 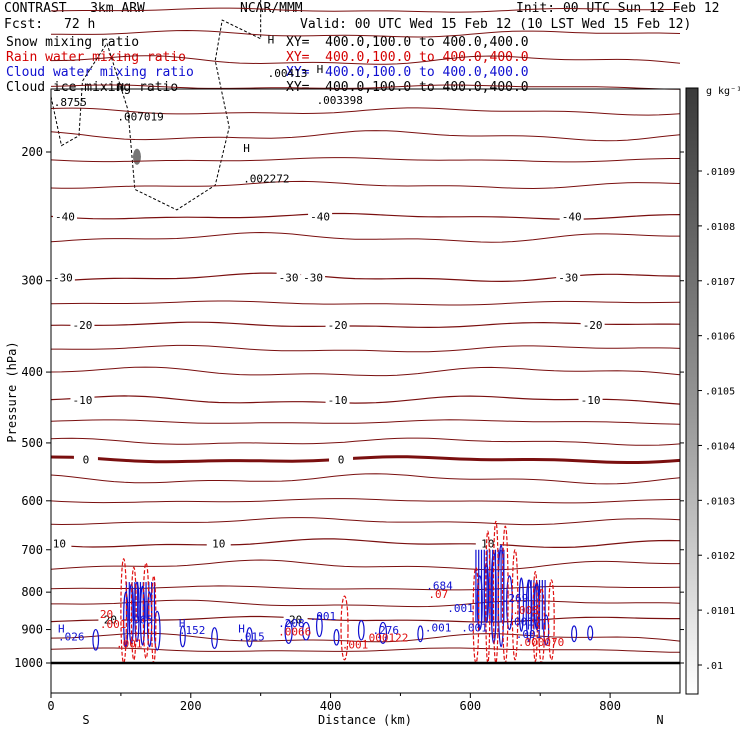 What do you see at coordinates (28, 663) in the screenshot?
I see `y-tick-label: 1000` at bounding box center [28, 663].